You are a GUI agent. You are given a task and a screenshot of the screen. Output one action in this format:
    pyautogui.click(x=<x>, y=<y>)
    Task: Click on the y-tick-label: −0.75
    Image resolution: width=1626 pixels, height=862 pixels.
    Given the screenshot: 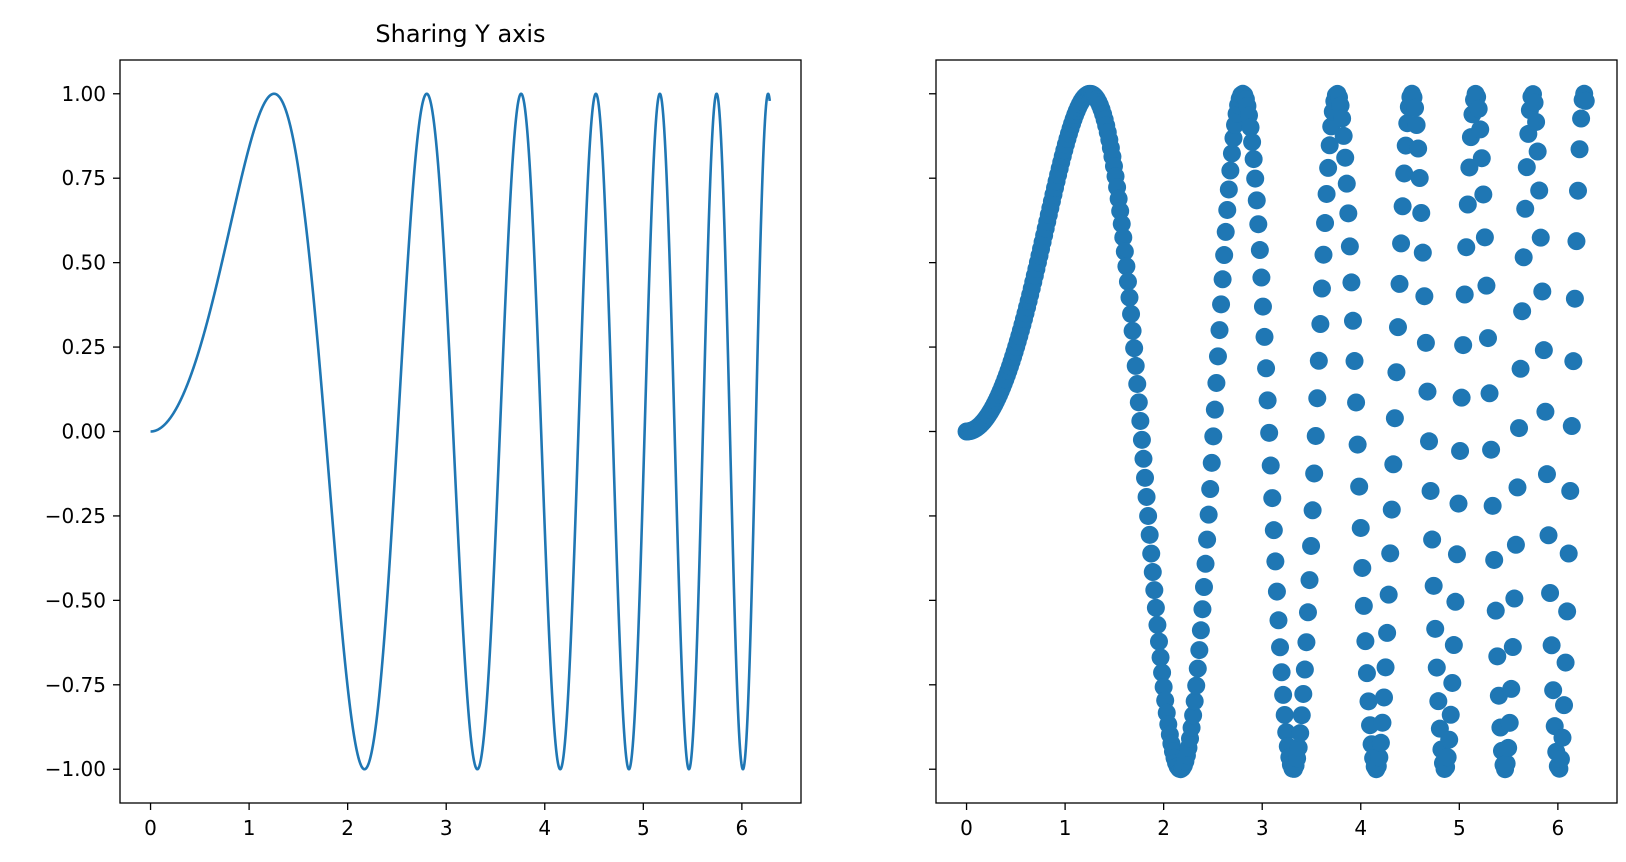 What is the action you would take?
    pyautogui.click(x=75, y=685)
    